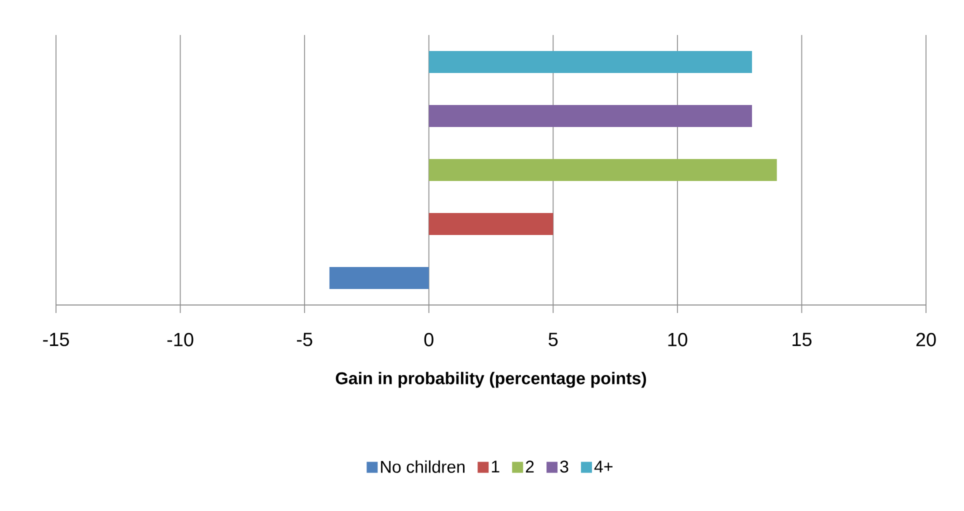 The image size is (964, 511). What do you see at coordinates (564, 466) in the screenshot?
I see `legend-label: 3` at bounding box center [564, 466].